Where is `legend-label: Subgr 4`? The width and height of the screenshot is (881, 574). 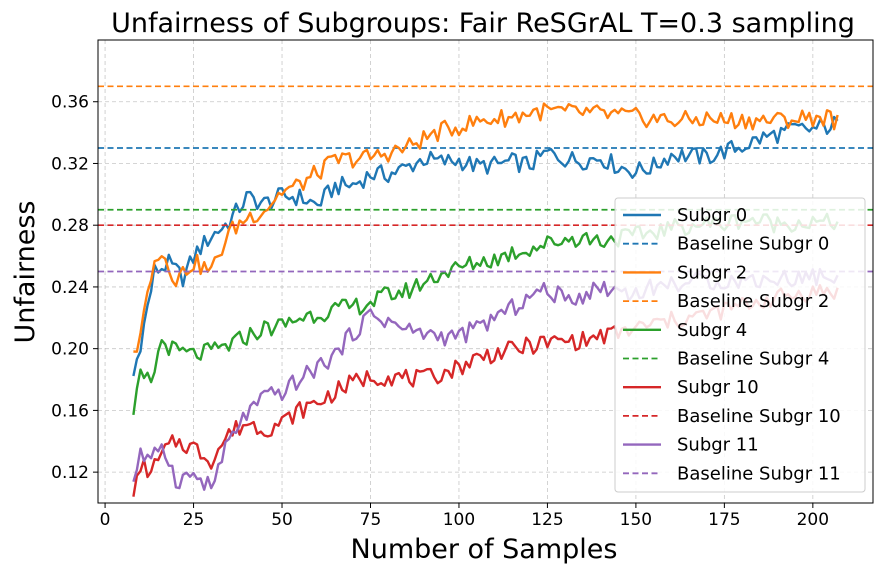
legend-label: Subgr 4 is located at coordinates (712, 330).